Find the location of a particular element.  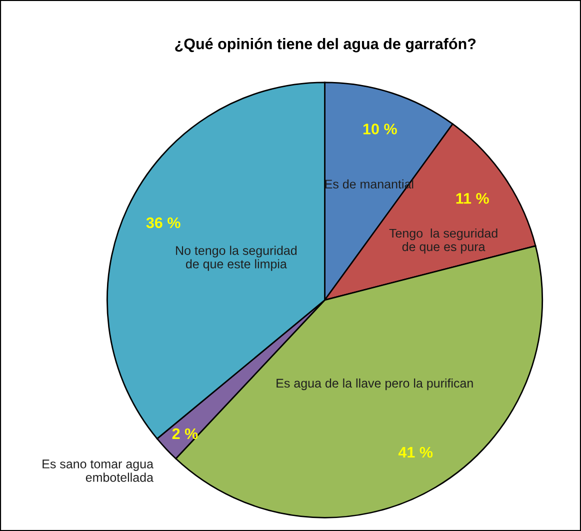

data-label: 2 % is located at coordinates (185, 434).